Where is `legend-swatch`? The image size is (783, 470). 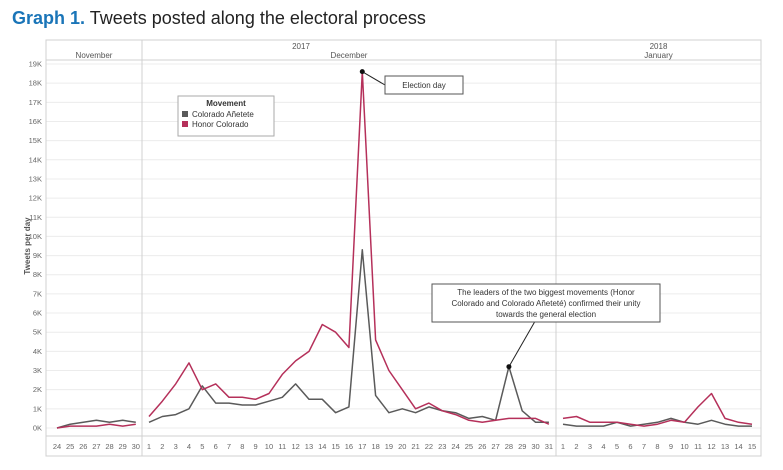
legend-swatch is located at coordinates (185, 114).